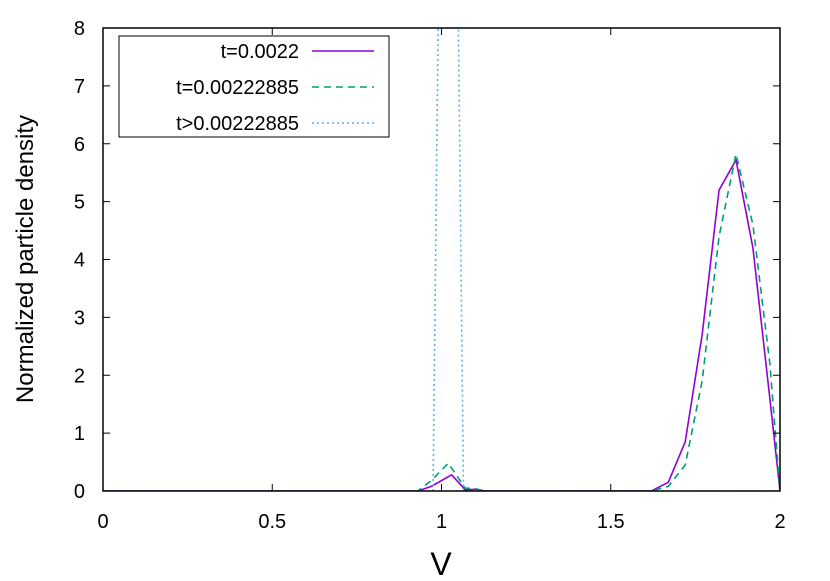  I want to click on legend-label-2: t=0.00222885, so click(237, 88).